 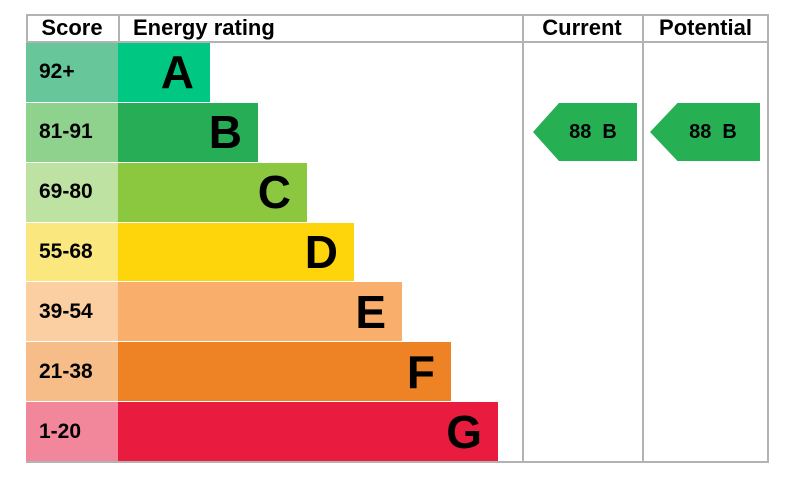 What do you see at coordinates (119, 28) in the screenshot?
I see `grid-score-divider` at bounding box center [119, 28].